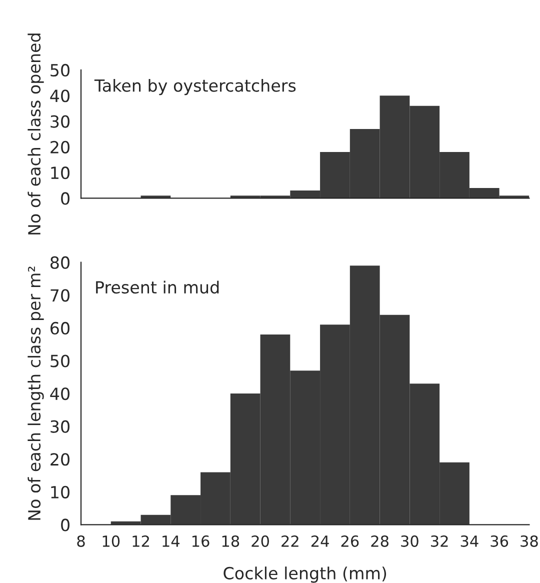  Describe the element at coordinates (350, 541) in the screenshot. I see `x-tick-label: 26` at that location.